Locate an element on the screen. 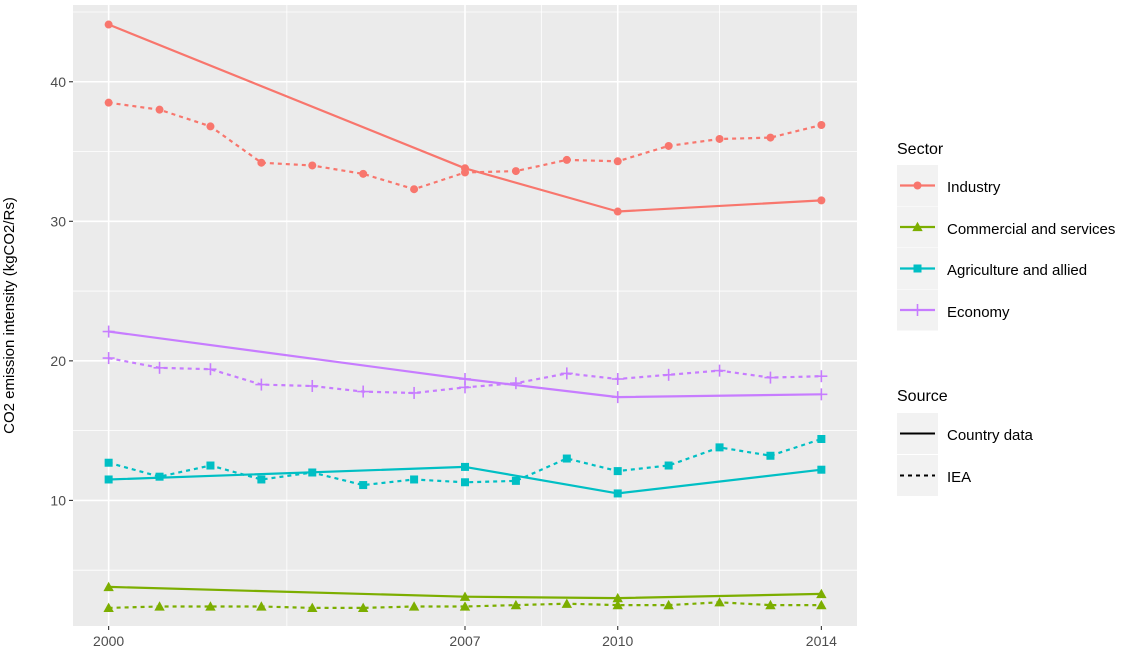  series-economy-country-data-line is located at coordinates (465, 364).